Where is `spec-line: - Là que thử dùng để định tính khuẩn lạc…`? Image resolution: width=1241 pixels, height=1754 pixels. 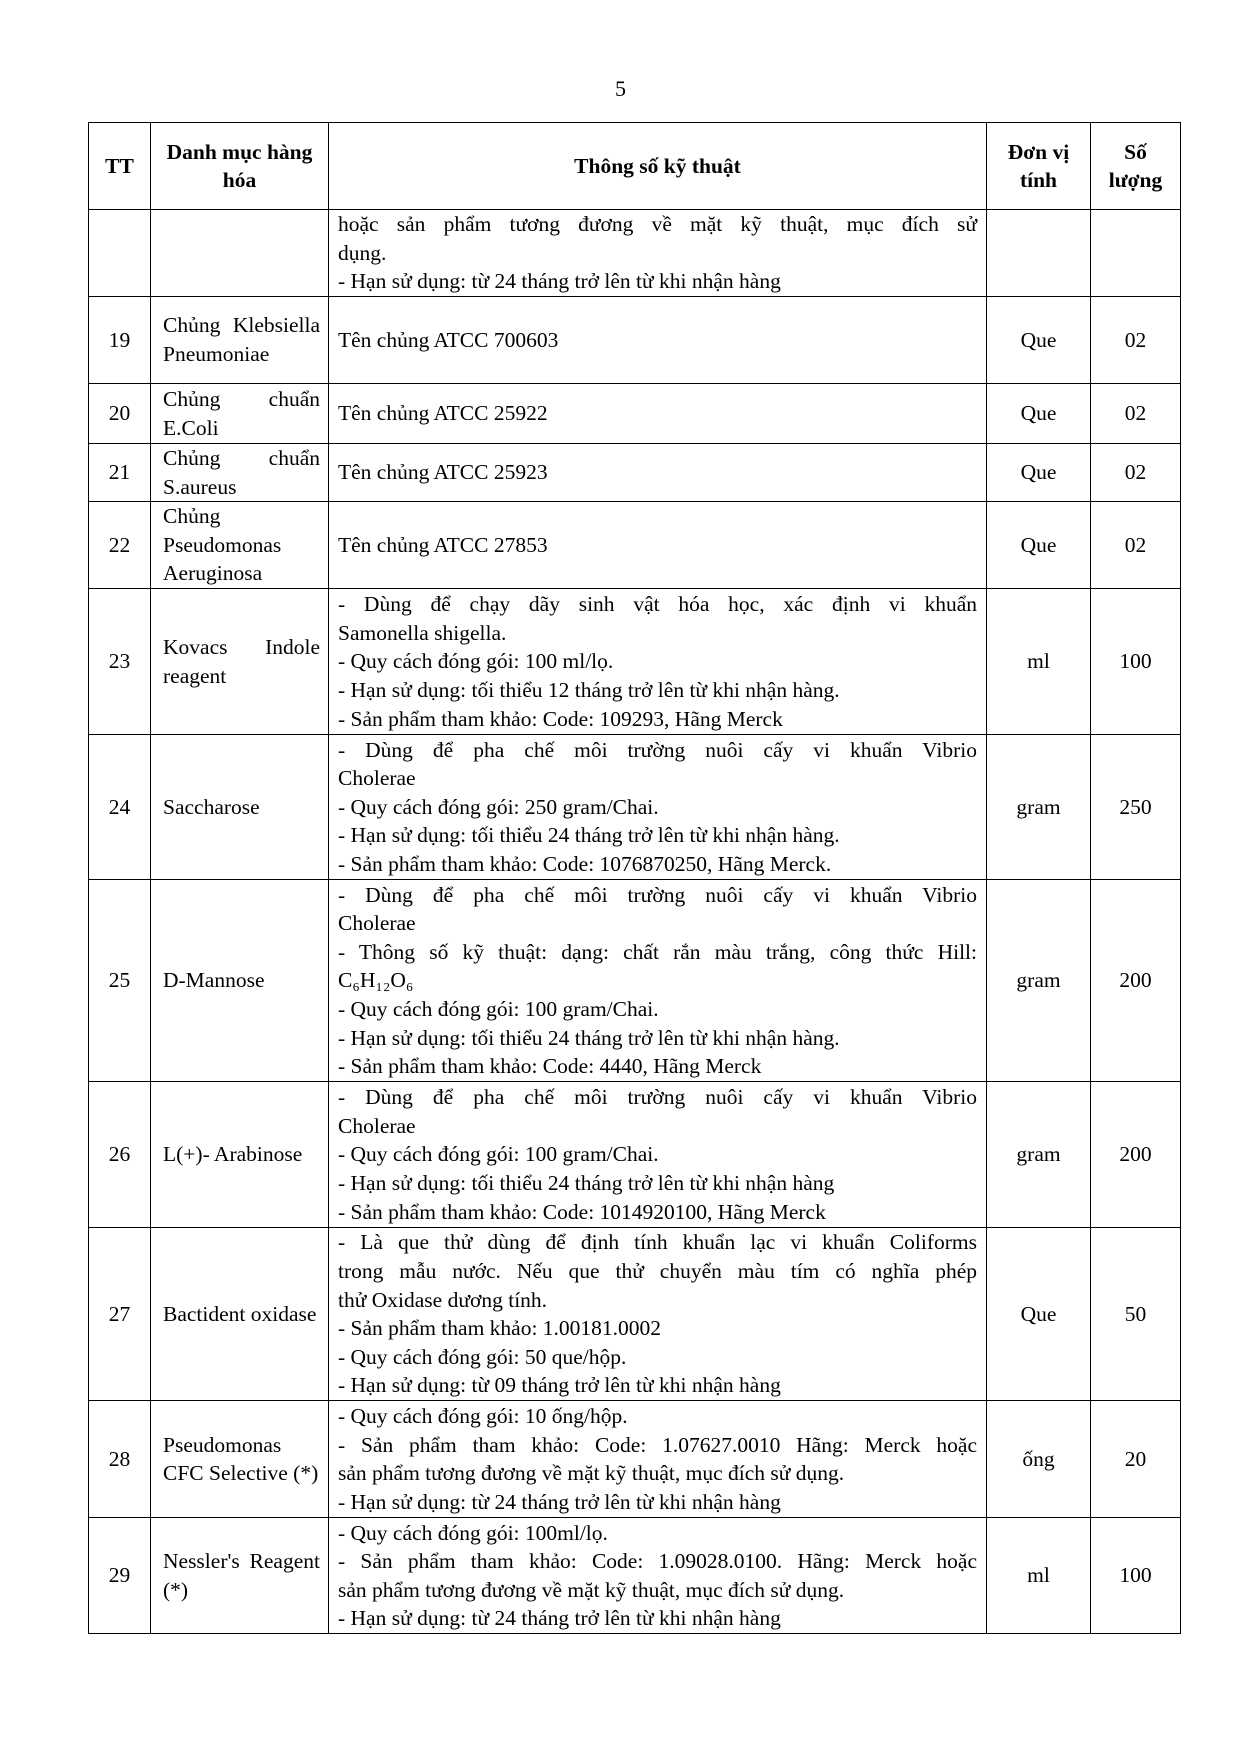 spec-line: - Là que thử dùng để định tính khuẩn lạc… is located at coordinates (657, 1242).